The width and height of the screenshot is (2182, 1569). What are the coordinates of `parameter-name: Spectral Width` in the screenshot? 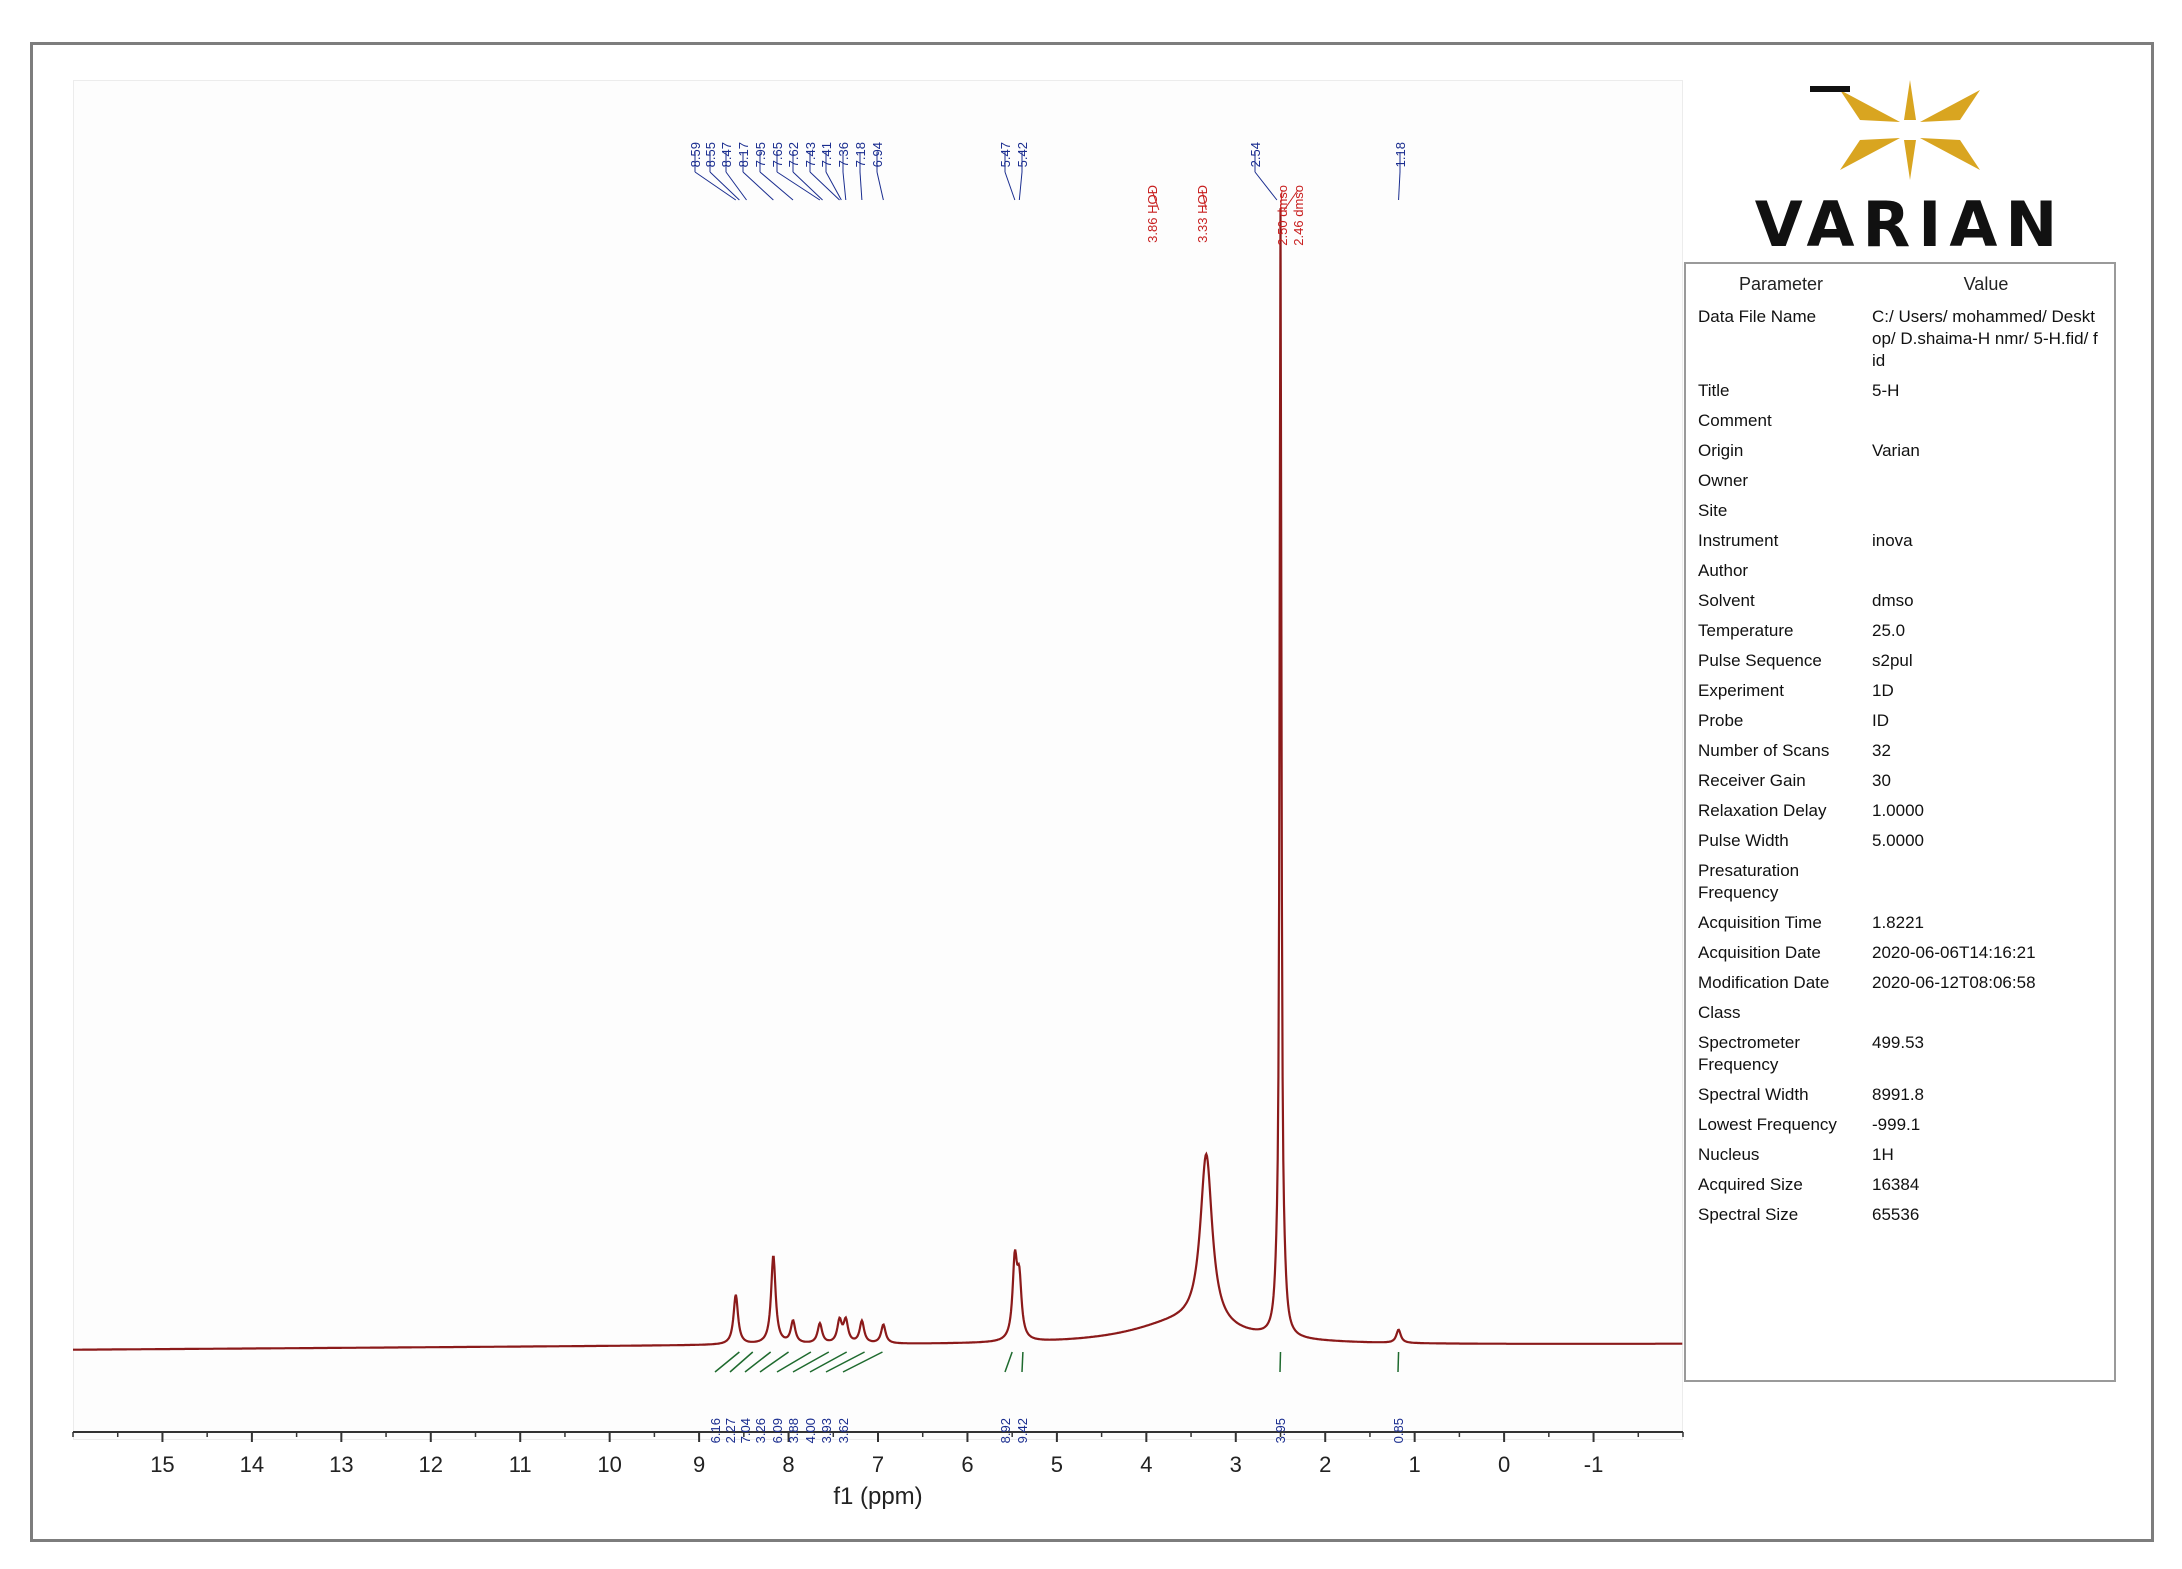 It's located at (1753, 1094).